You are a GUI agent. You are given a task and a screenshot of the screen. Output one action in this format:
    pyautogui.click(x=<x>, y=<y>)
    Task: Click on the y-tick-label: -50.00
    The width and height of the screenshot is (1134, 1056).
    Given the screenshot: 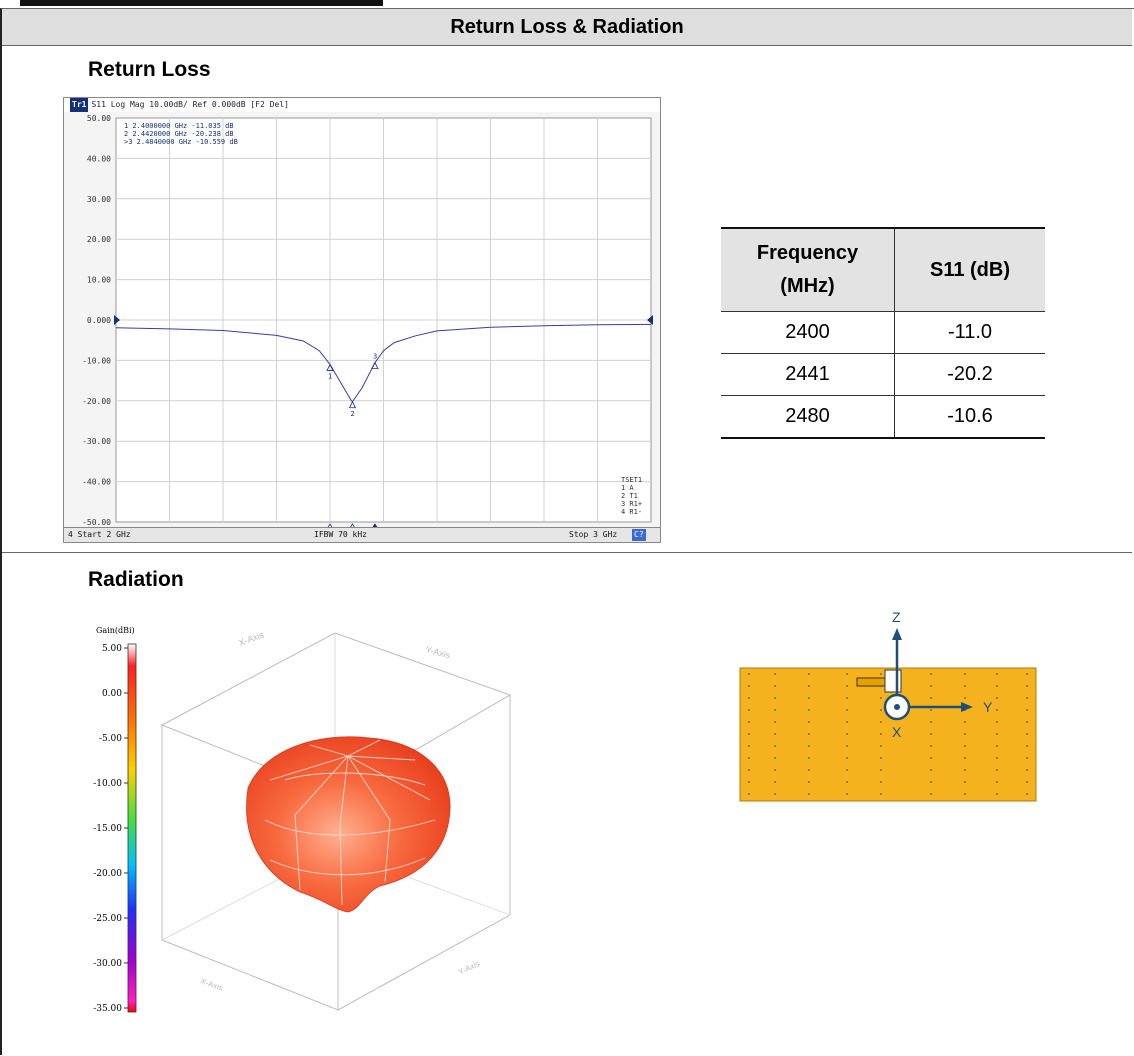 What is the action you would take?
    pyautogui.click(x=96, y=522)
    